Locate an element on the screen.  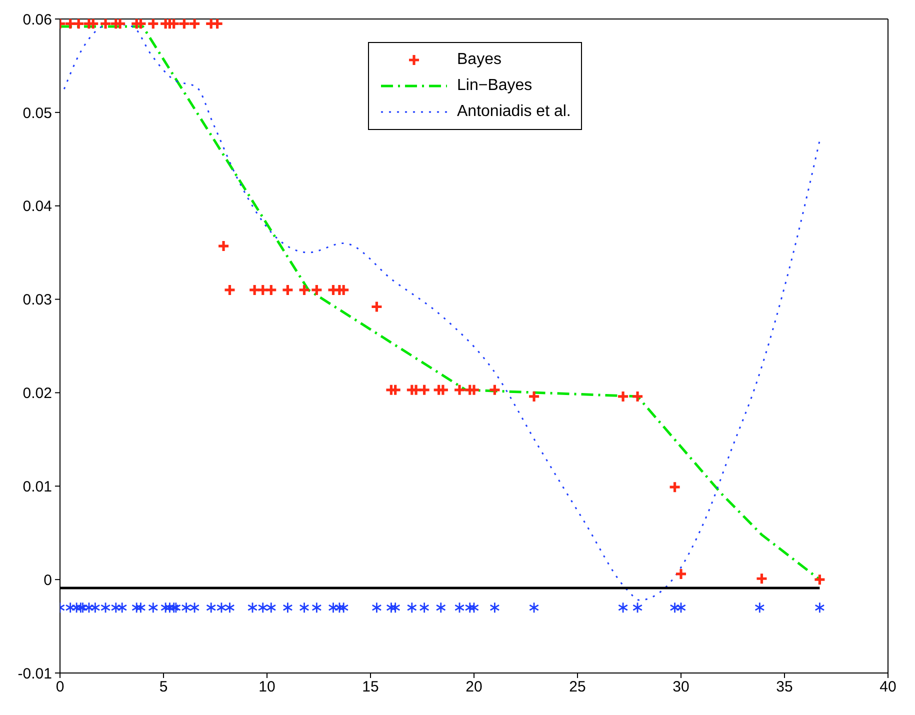
x-tick-label: 30 is located at coordinates (681, 687).